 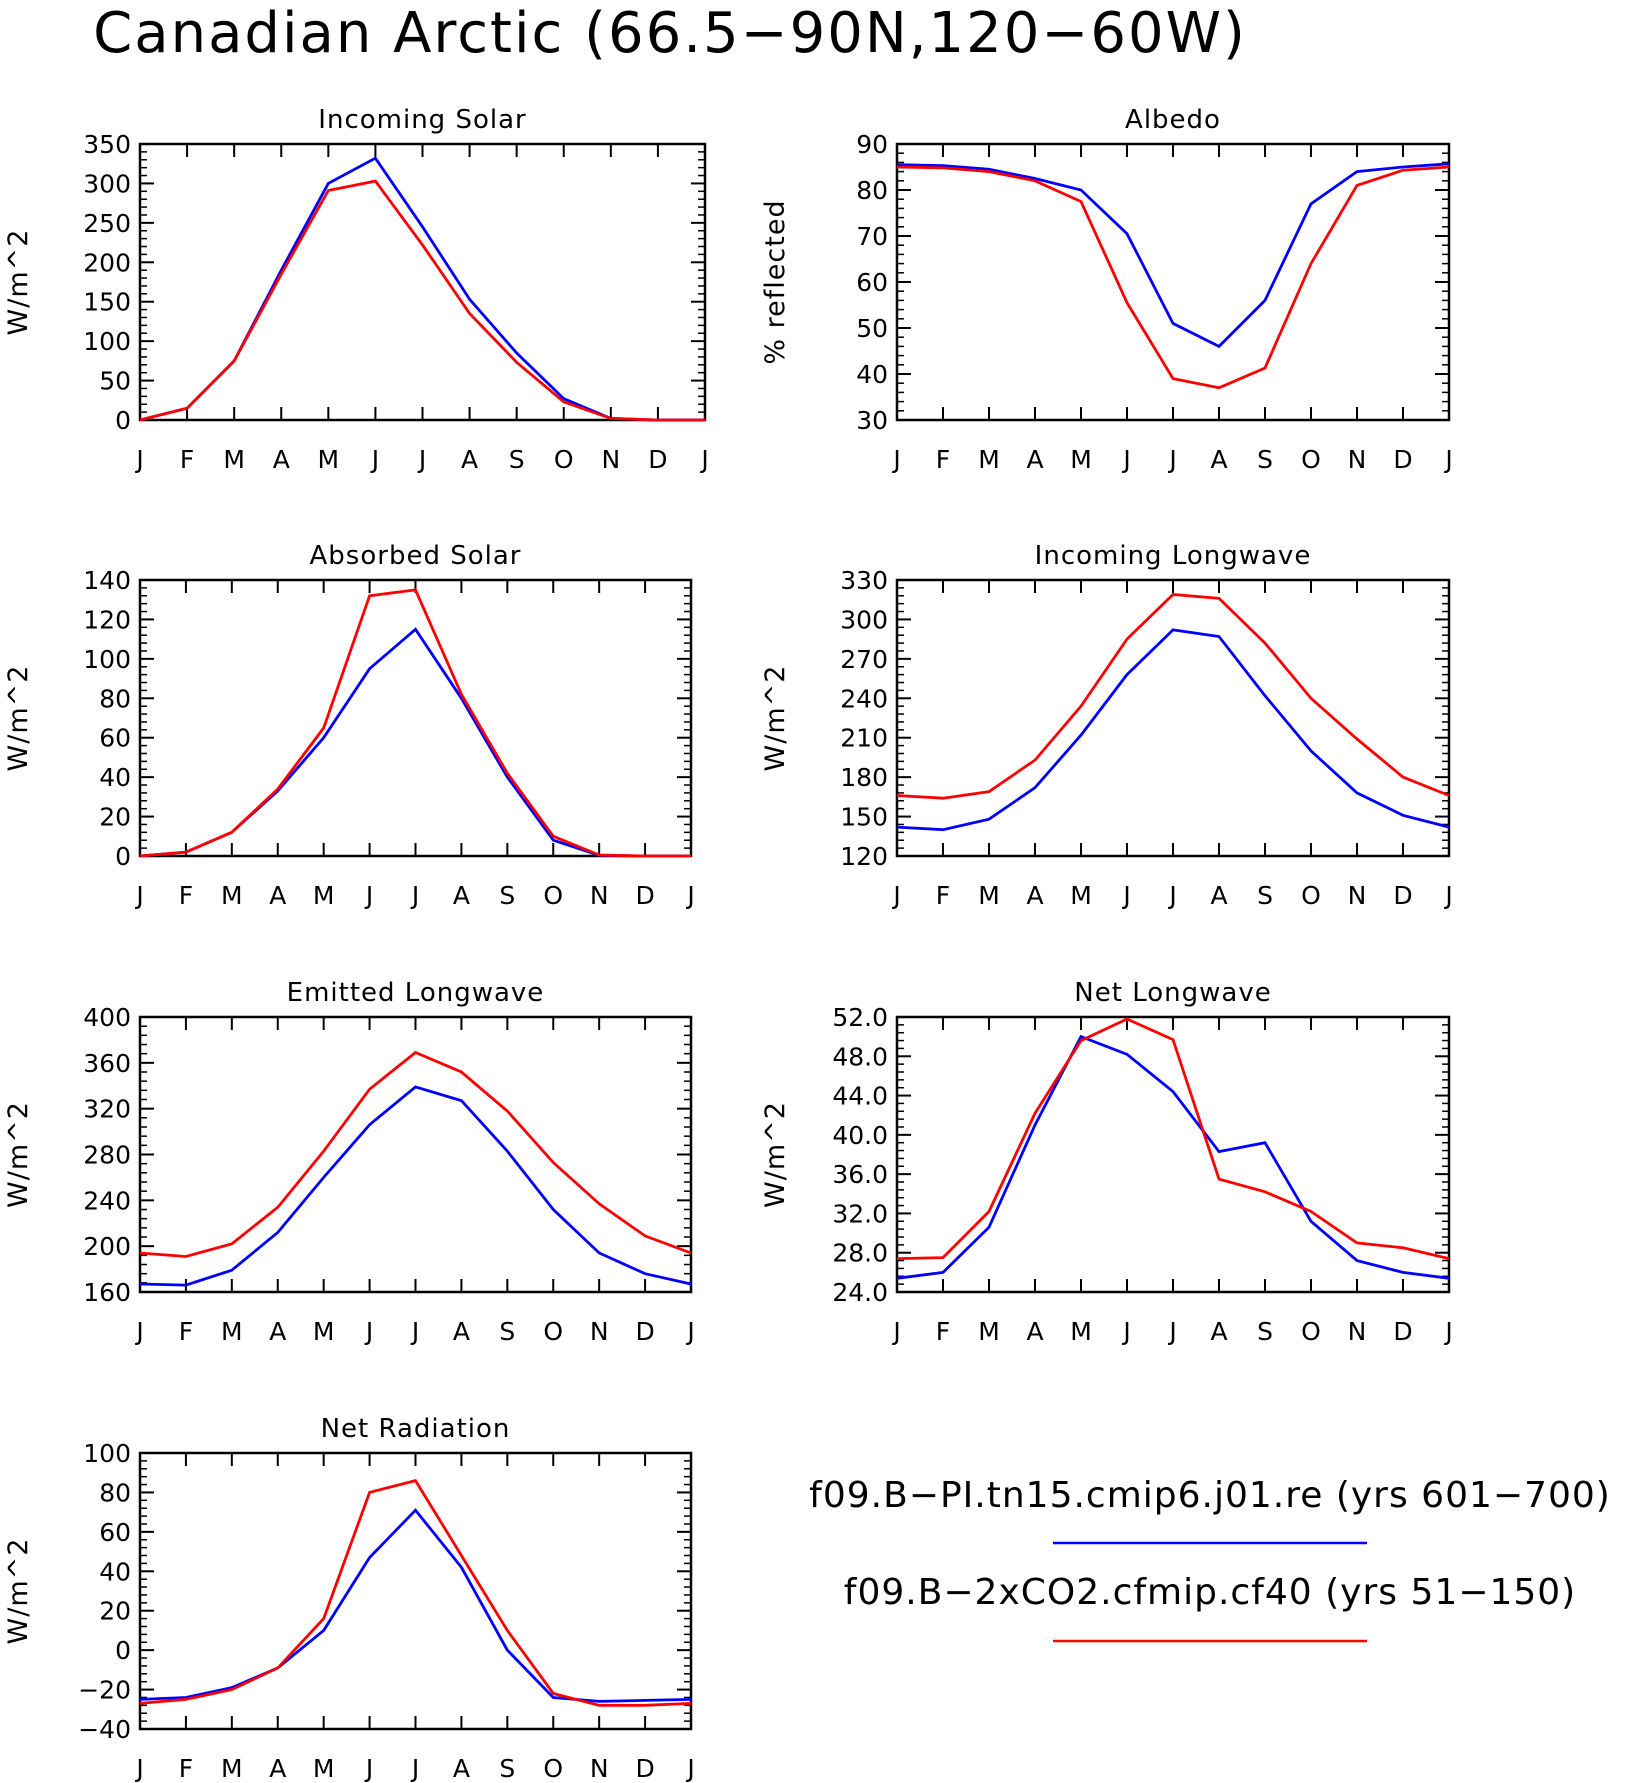 I want to click on y-axis-label: % reflected, so click(x=775, y=281).